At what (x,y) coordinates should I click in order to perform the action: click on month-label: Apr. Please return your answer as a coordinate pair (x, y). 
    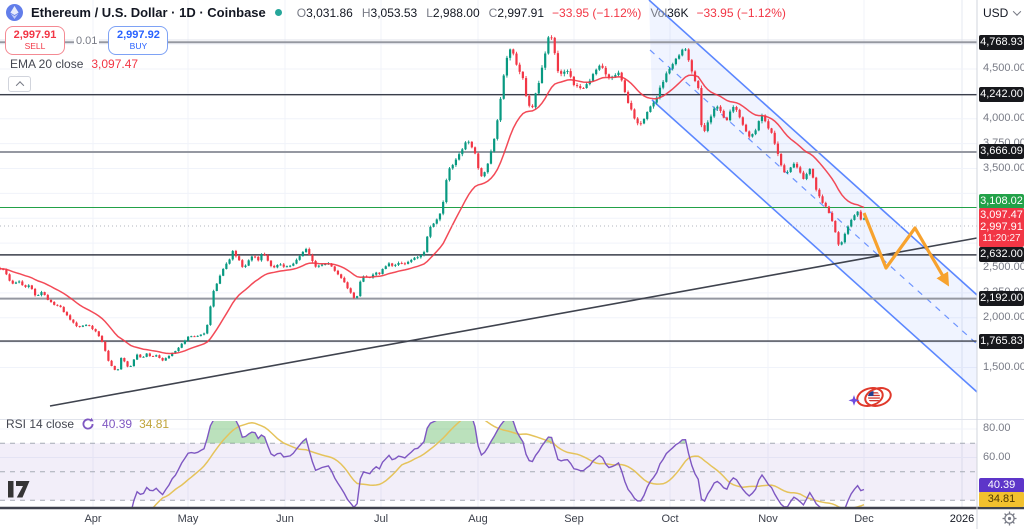
    Looking at the image, I should click on (93, 519).